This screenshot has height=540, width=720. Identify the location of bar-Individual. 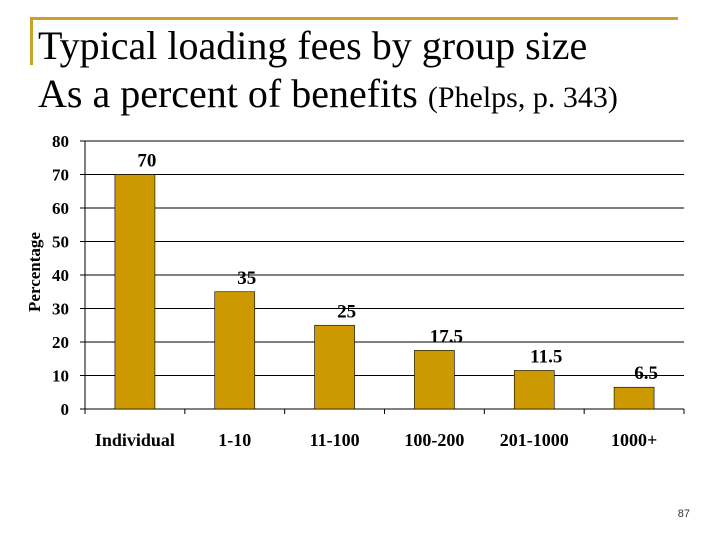
(135, 292).